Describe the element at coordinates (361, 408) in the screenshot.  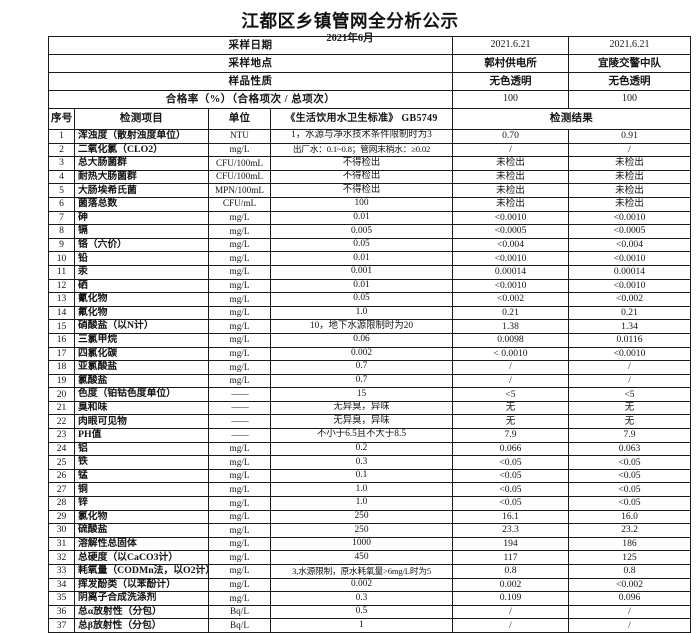
I see `row-standard-21: 无异臭，异味` at that location.